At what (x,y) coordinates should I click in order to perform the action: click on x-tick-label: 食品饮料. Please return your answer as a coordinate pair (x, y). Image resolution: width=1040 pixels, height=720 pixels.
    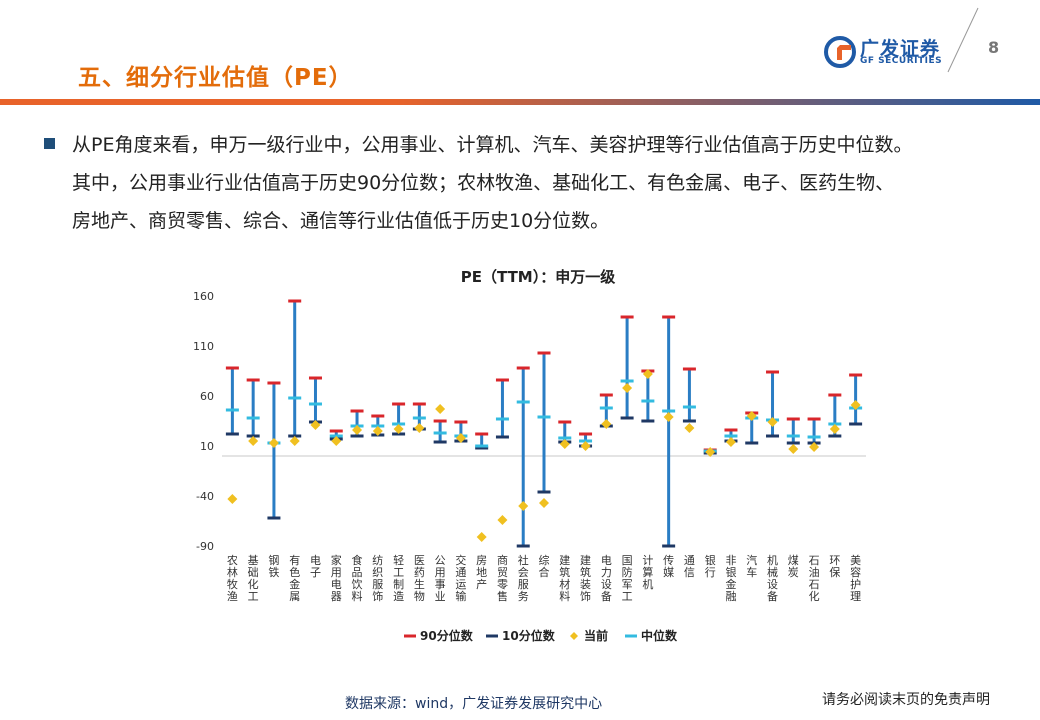
    Looking at the image, I should click on (357, 578).